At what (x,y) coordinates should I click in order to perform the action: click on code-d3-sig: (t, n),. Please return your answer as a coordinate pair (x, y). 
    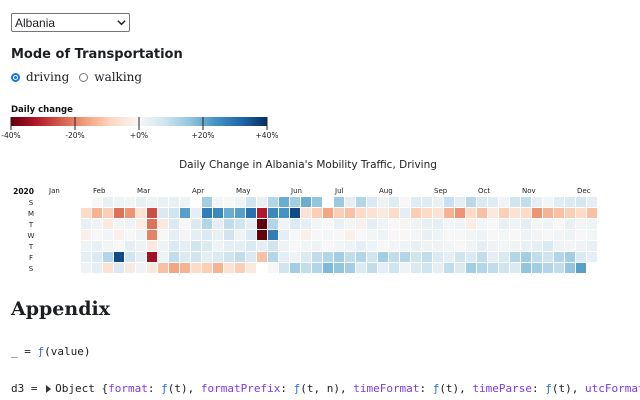
    Looking at the image, I should click on (327, 388).